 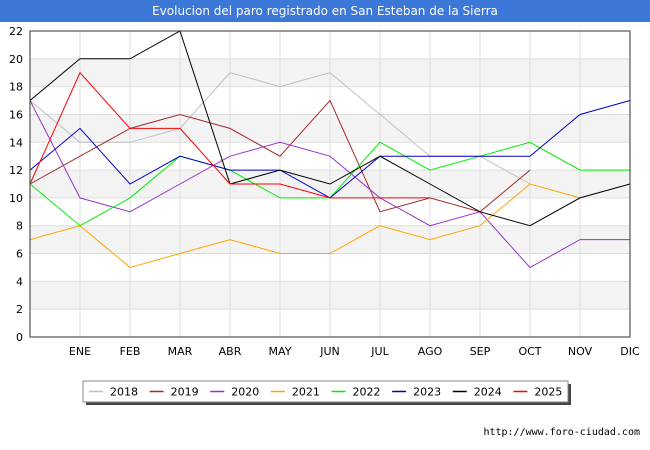 What do you see at coordinates (16, 198) in the screenshot?
I see `y-tick-label: 10` at bounding box center [16, 198].